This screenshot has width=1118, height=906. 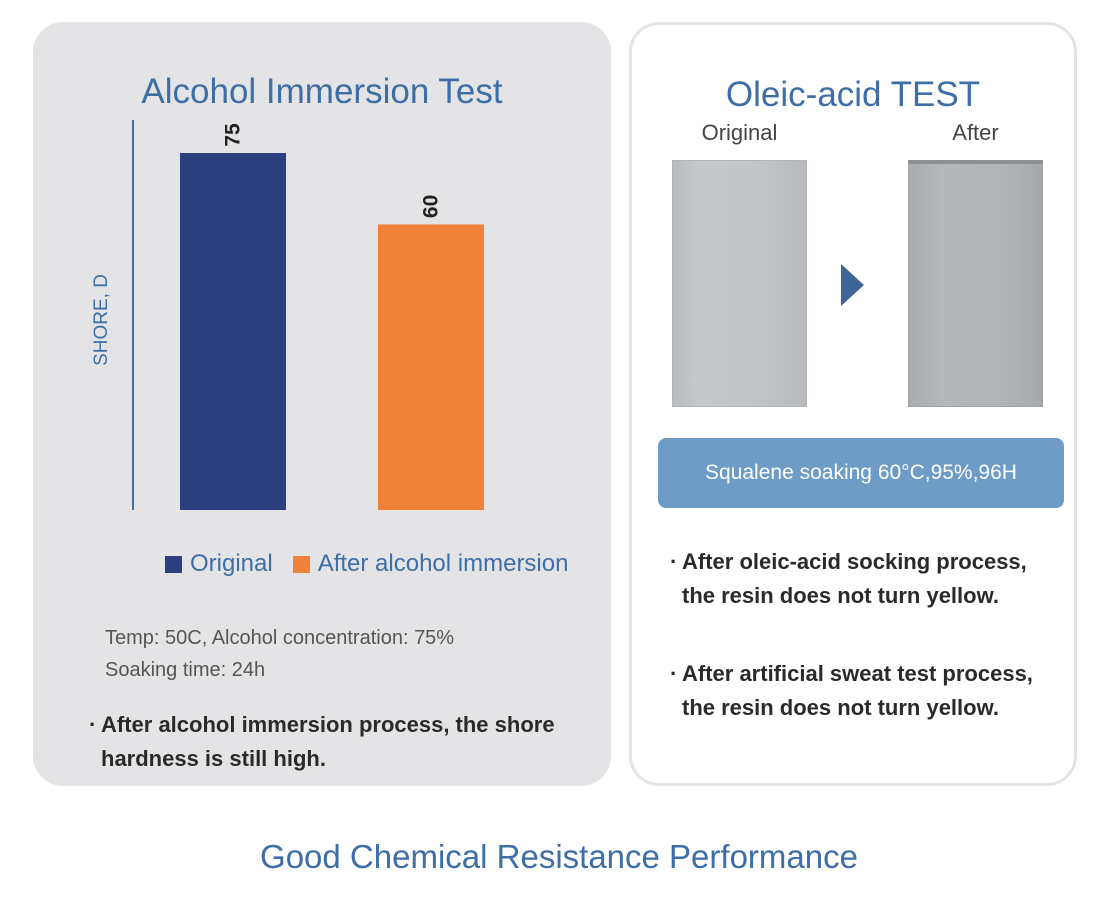 I want to click on footer-title: Good Chemical Resistance Performance, so click(x=559, y=856).